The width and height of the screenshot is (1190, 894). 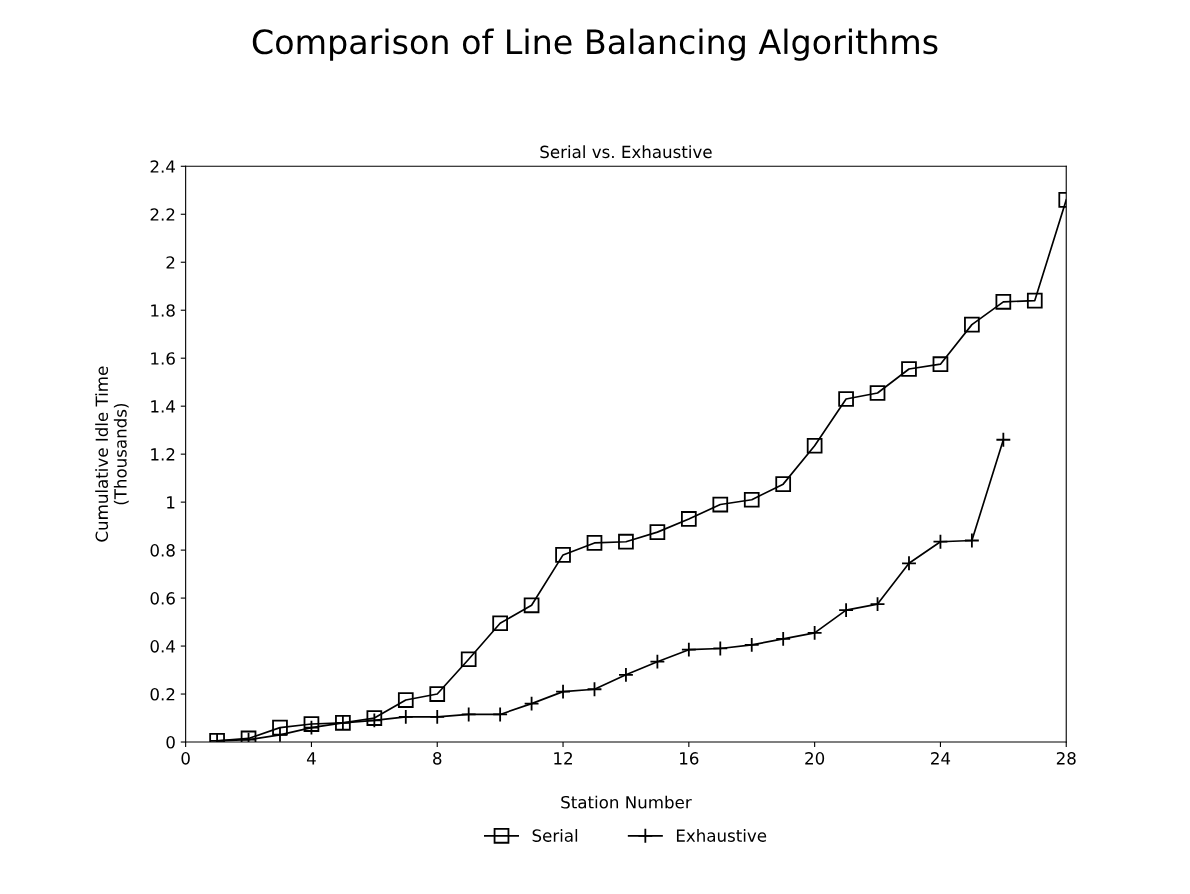 I want to click on y-tick-label: 1.8, so click(x=163, y=310).